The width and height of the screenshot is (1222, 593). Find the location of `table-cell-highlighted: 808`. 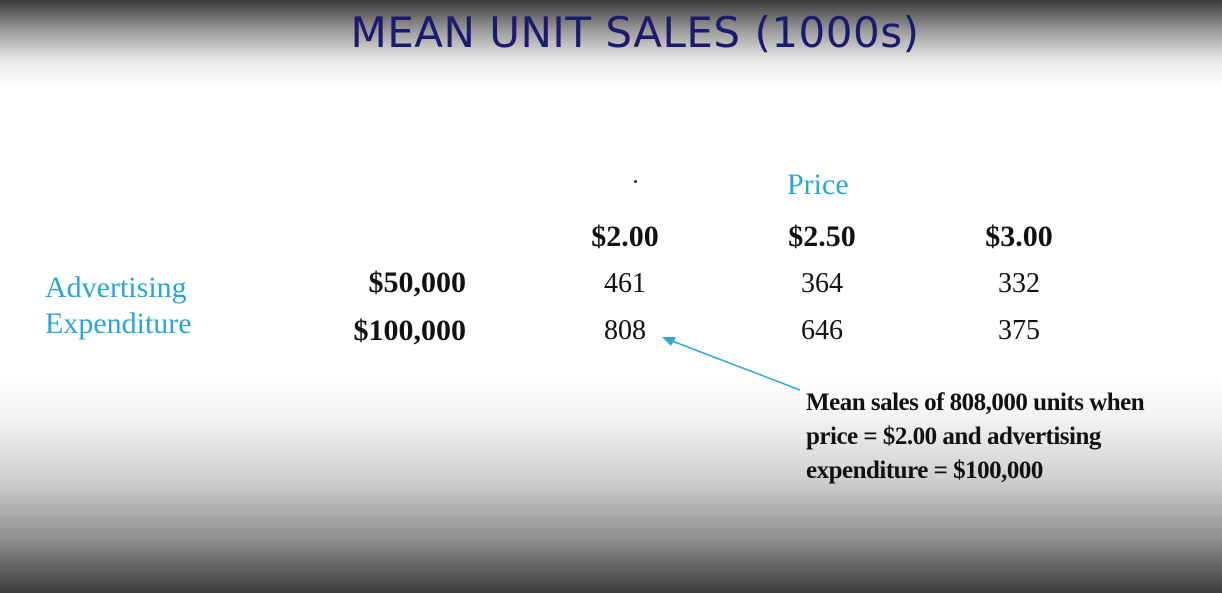

table-cell-highlighted: 808 is located at coordinates (625, 330).